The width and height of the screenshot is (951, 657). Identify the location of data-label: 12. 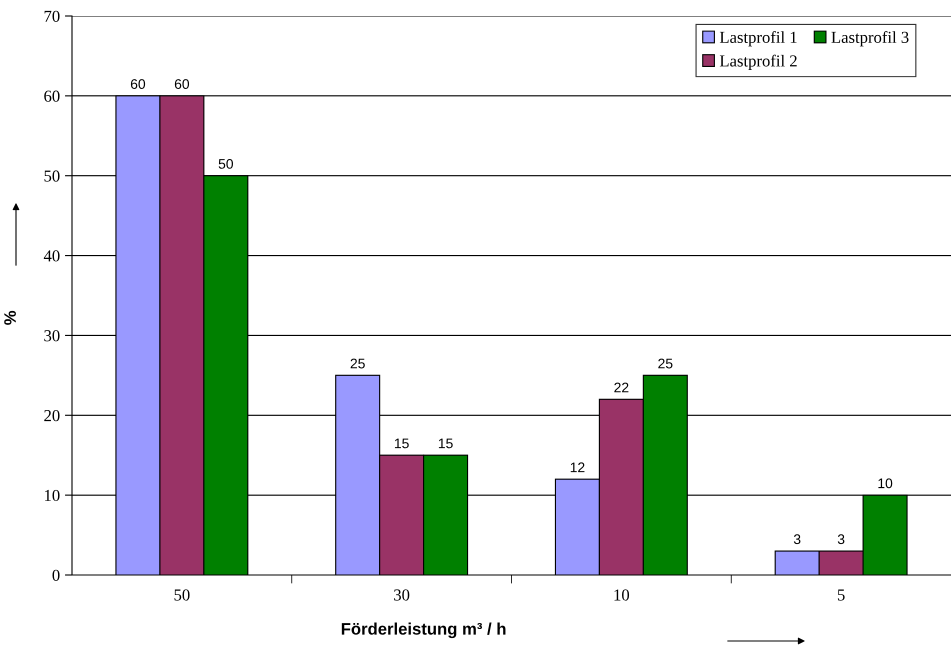
(577, 467).